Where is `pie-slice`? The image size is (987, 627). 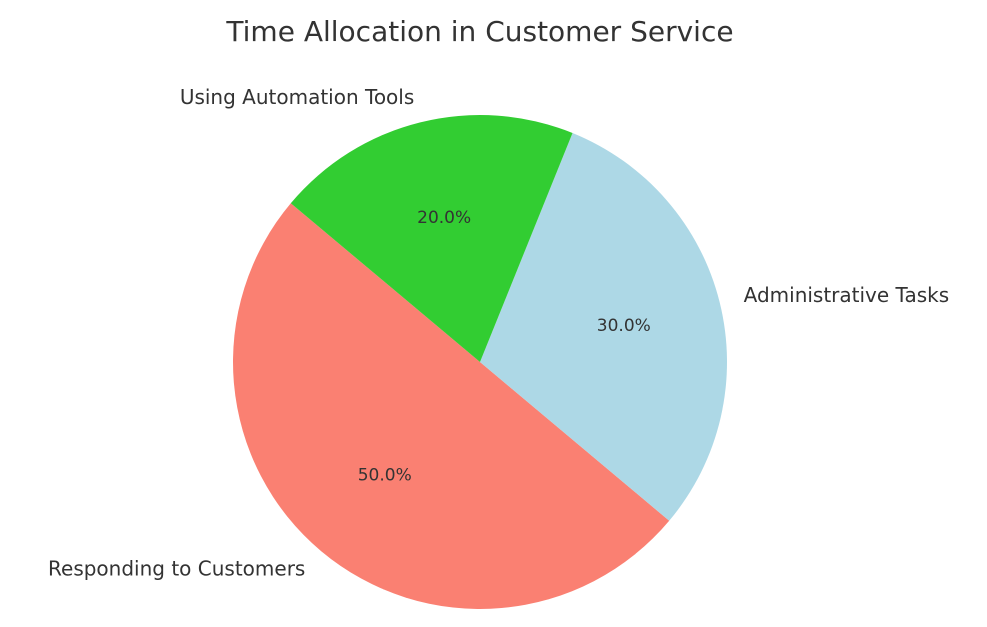 pie-slice is located at coordinates (431, 238).